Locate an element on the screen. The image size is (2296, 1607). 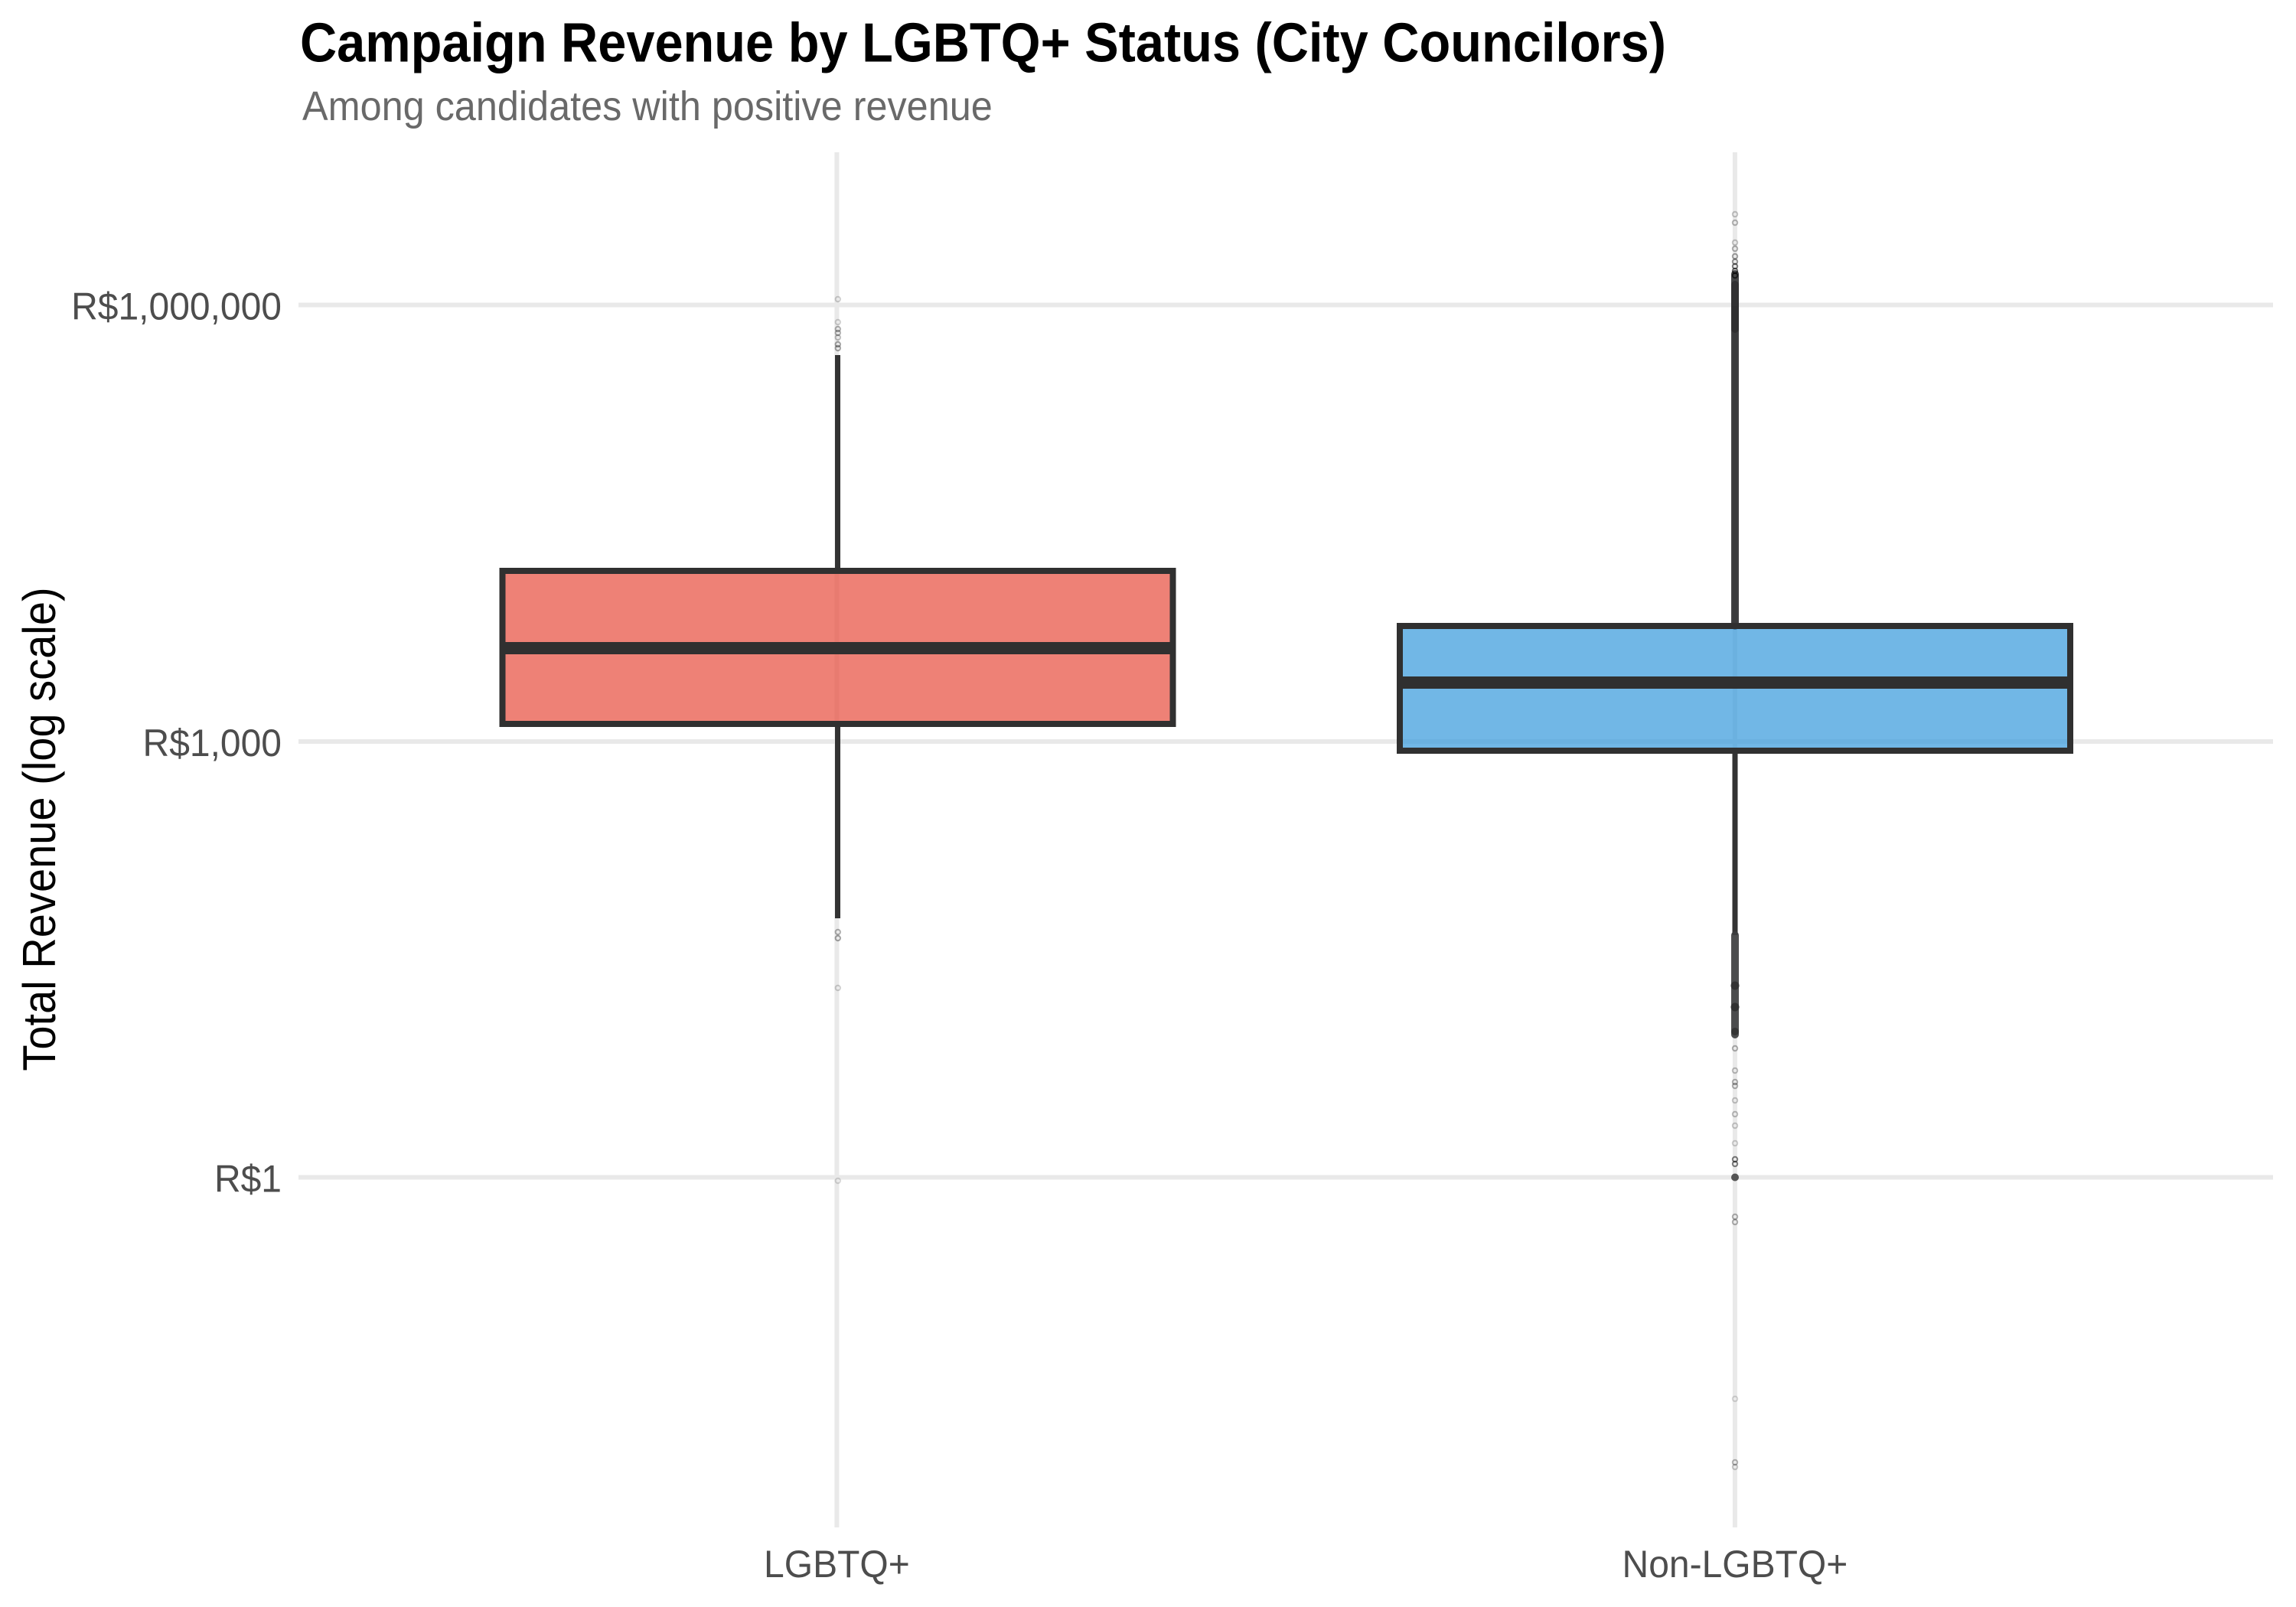
svg-text: R$1,000,000 is located at coordinates (176, 307).